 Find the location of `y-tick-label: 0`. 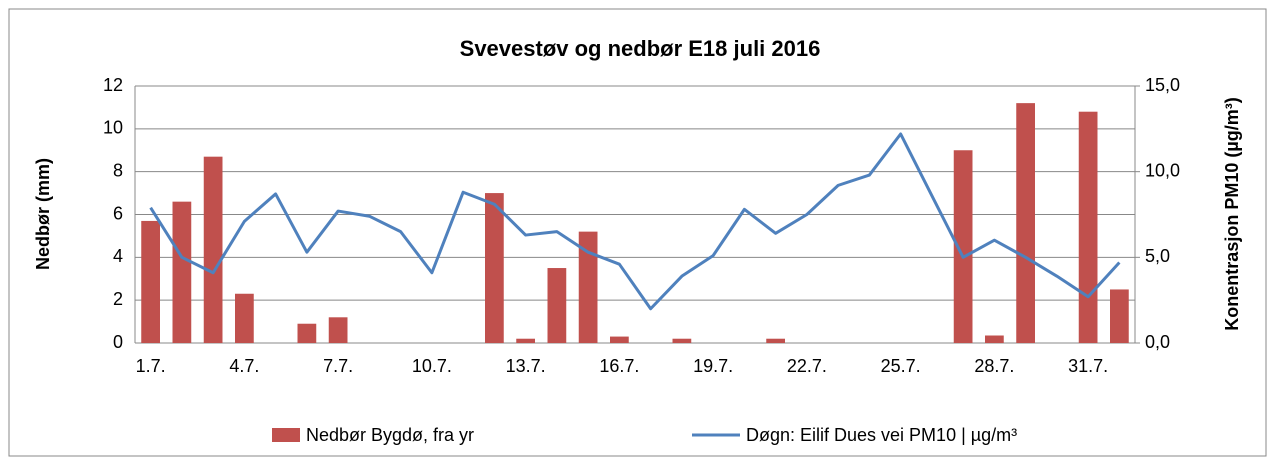

y-tick-label: 0 is located at coordinates (118, 342).